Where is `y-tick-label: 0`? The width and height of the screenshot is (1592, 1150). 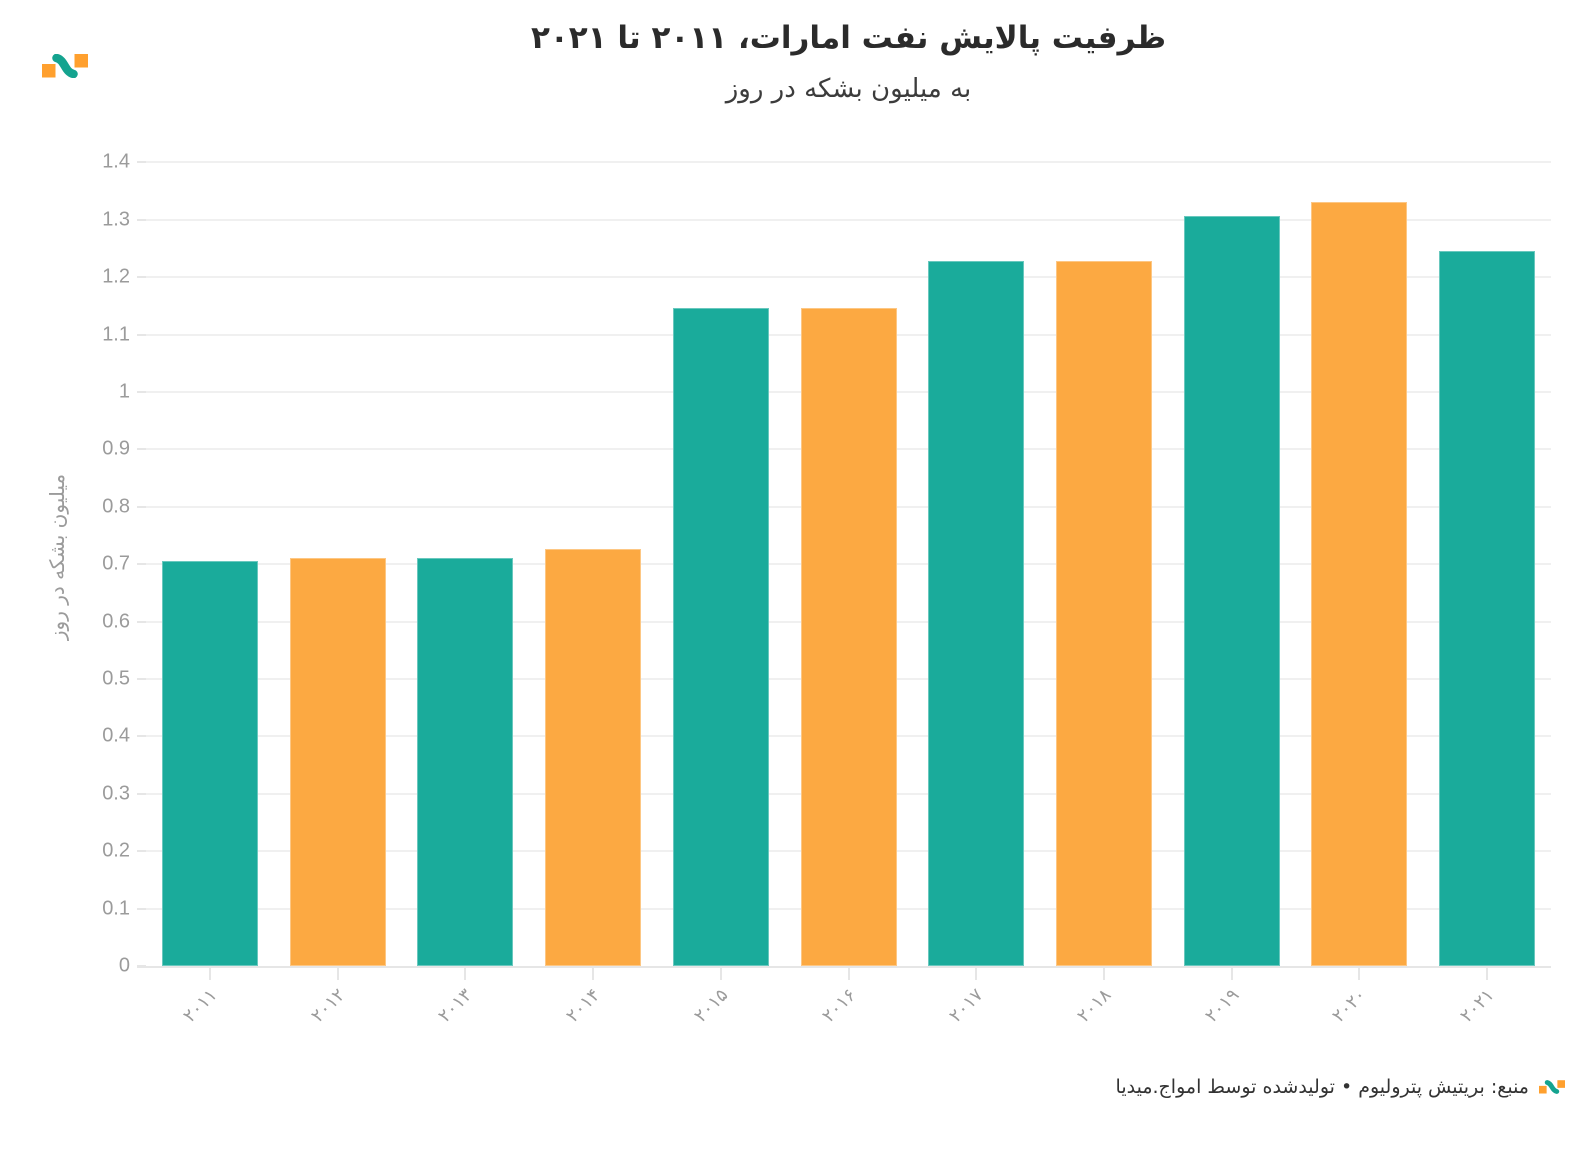 y-tick-label: 0 is located at coordinates (124, 965).